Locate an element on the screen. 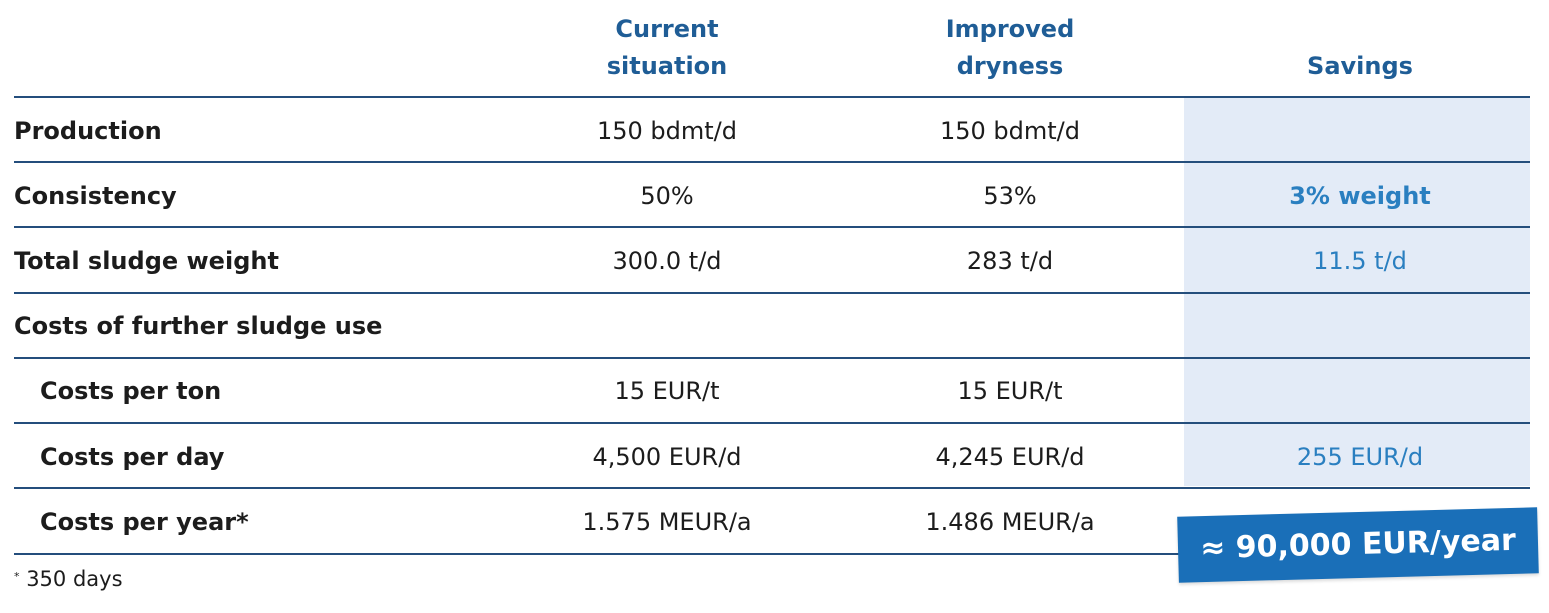 This screenshot has width=1549, height=613. improved-value: 1.486 MEUR/a is located at coordinates (1010, 522).